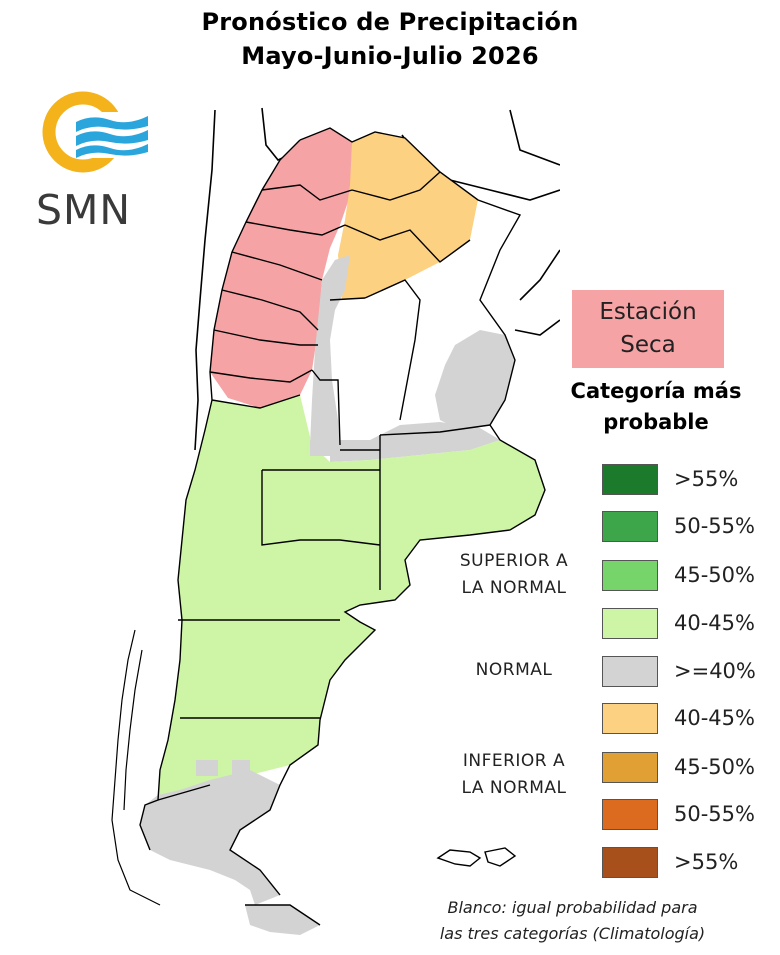 The width and height of the screenshot is (780, 955). What do you see at coordinates (572, 933) in the screenshot?
I see `note-line2: las tres categorías (Climatología)` at bounding box center [572, 933].